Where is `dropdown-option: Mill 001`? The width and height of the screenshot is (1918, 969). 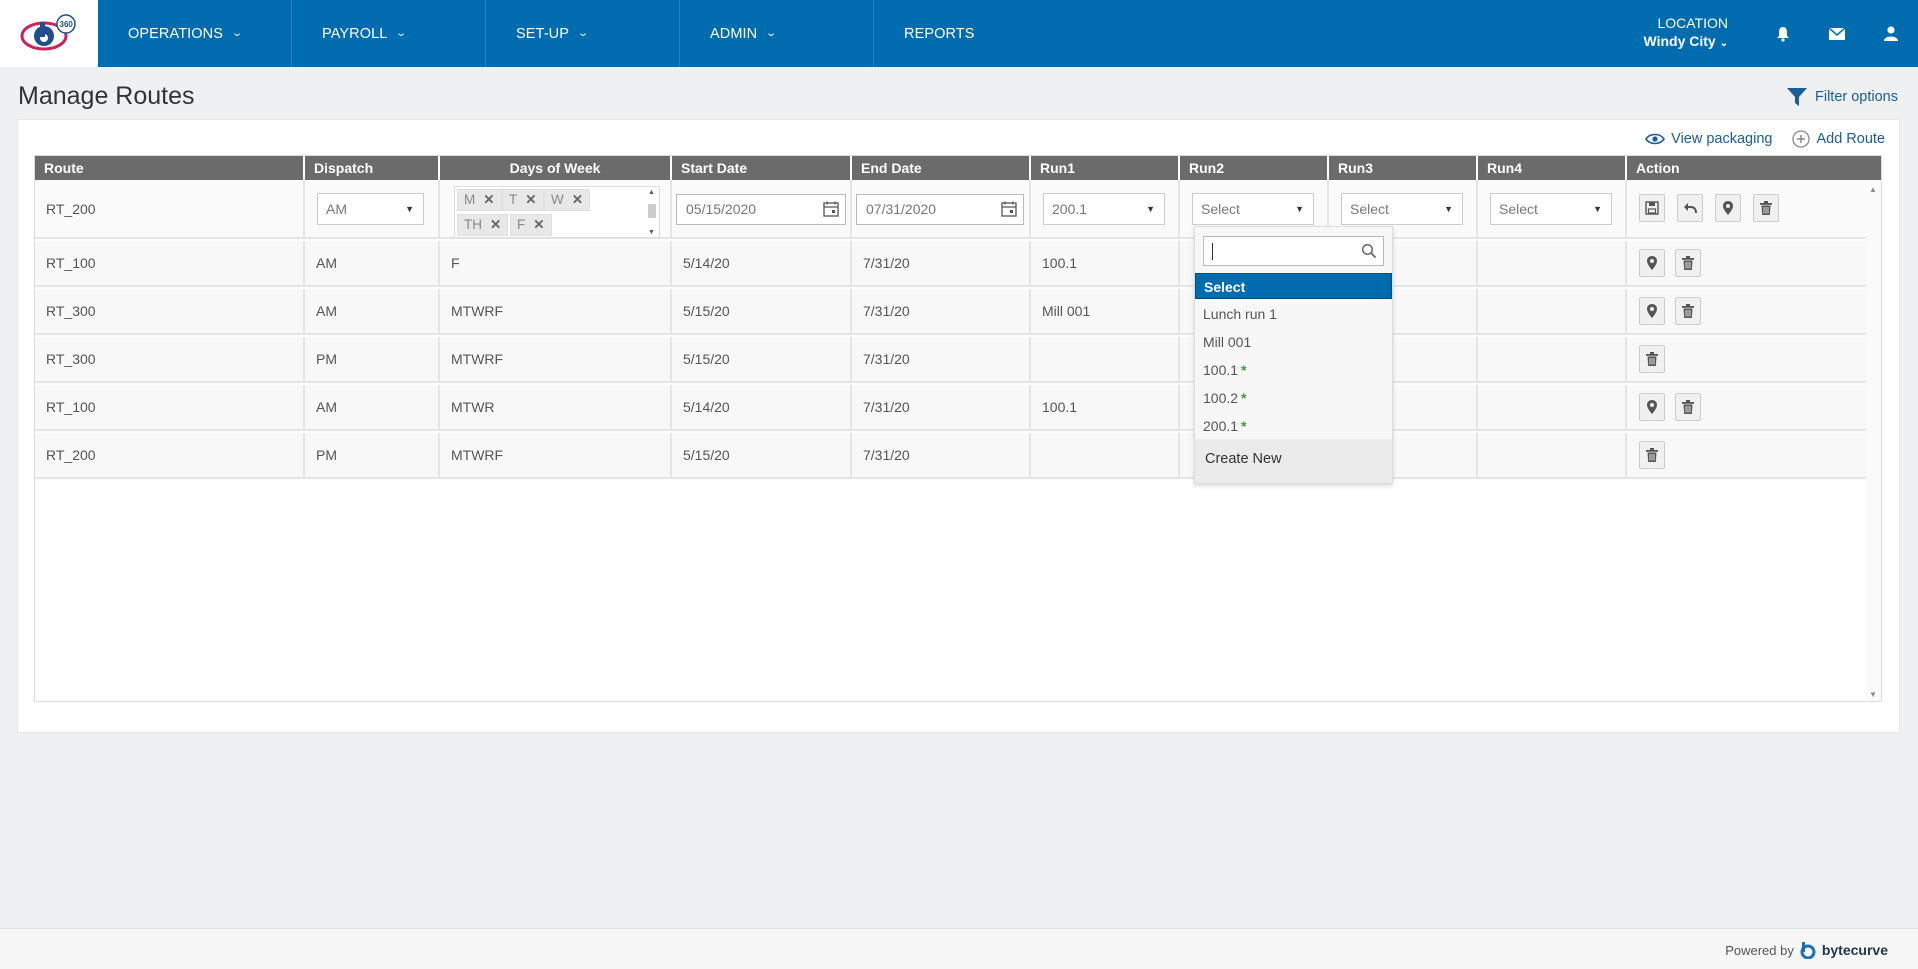 dropdown-option: Mill 001 is located at coordinates (1293, 342).